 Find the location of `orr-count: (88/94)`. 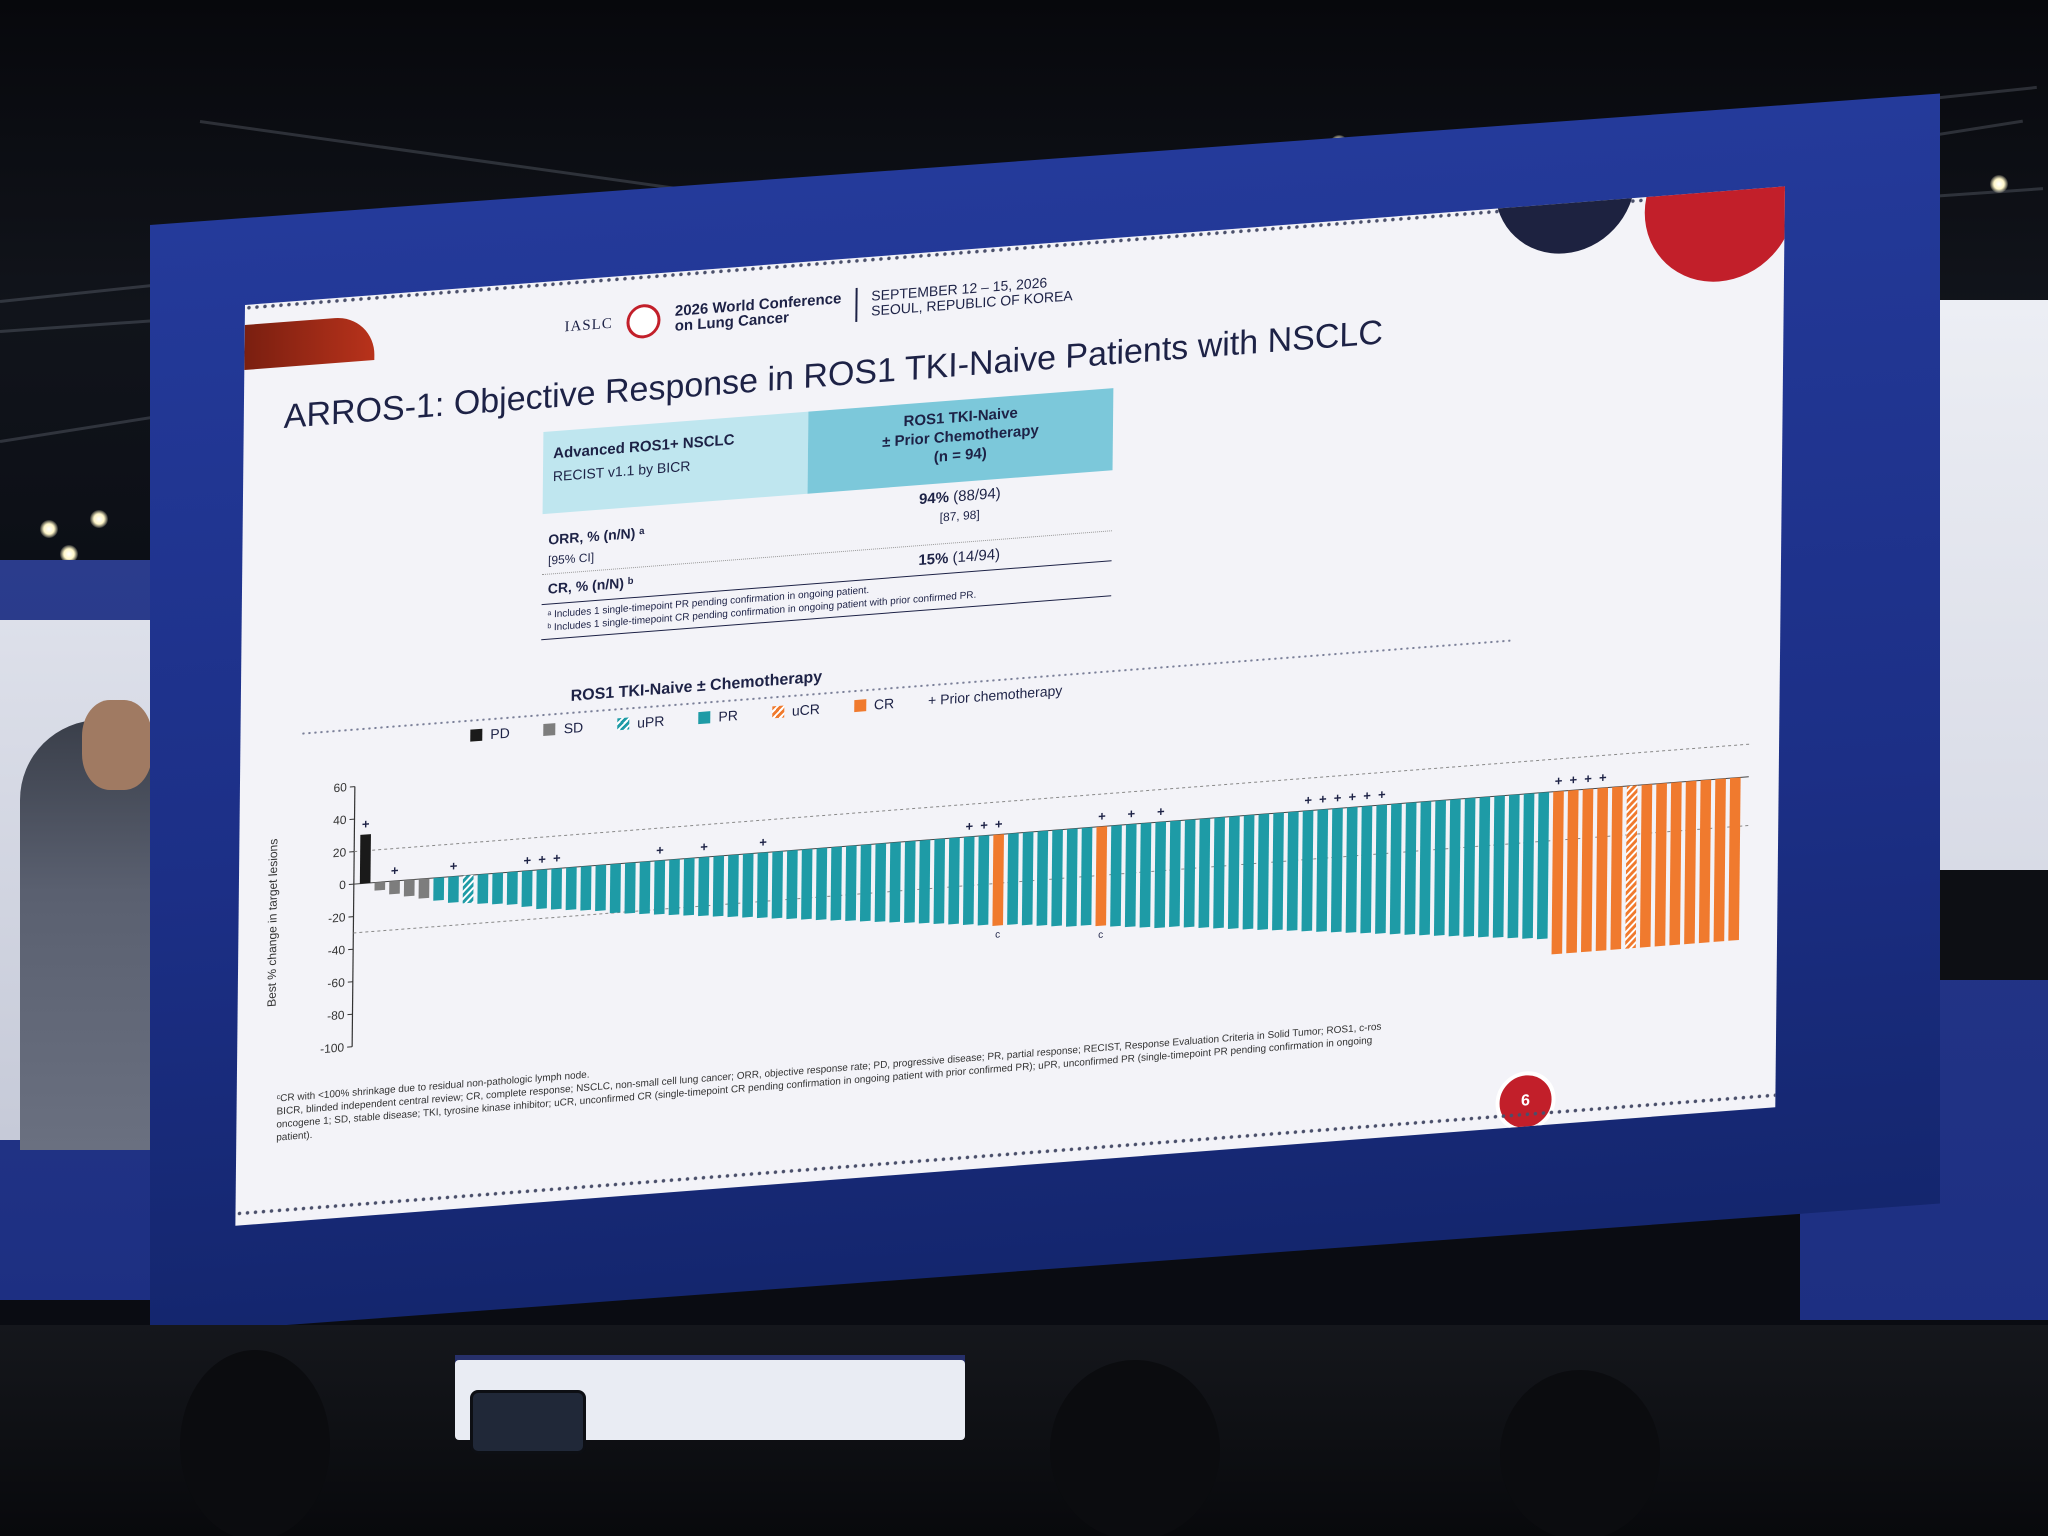

orr-count: (88/94) is located at coordinates (974, 495).